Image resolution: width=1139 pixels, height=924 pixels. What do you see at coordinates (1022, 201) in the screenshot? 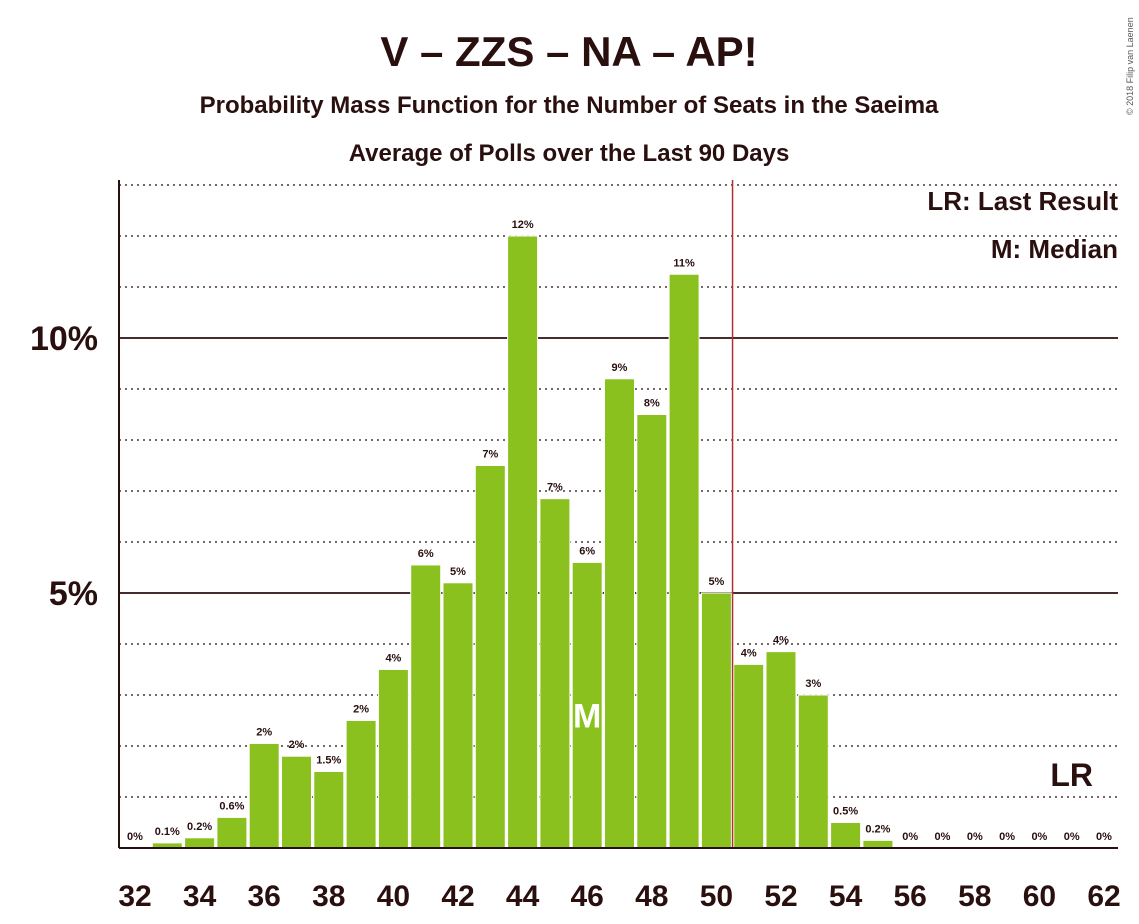
I see `legend-last-result: LR: Last Result` at bounding box center [1022, 201].